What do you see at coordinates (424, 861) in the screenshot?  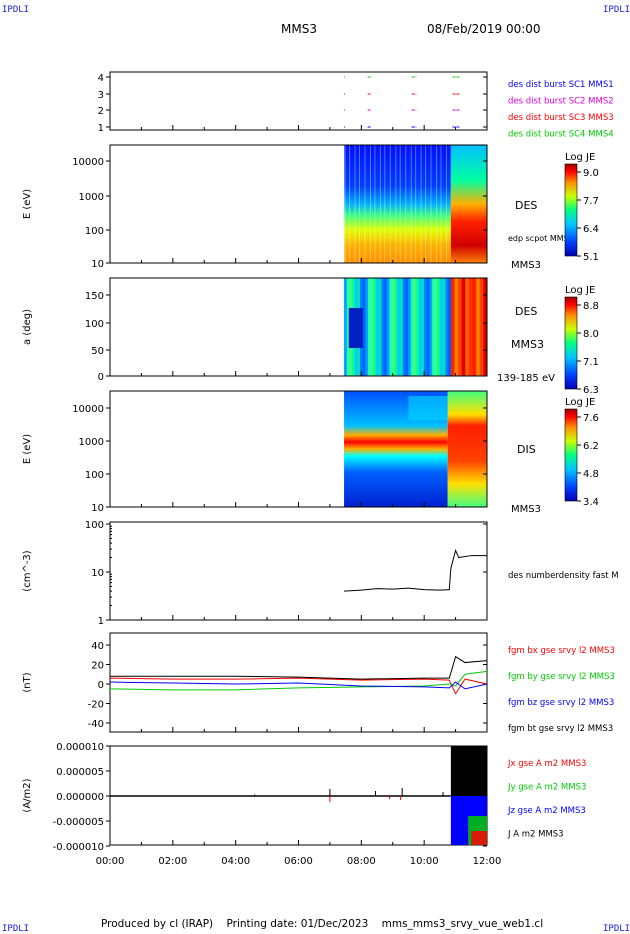 I see `x-axis-tick-label: 10:00` at bounding box center [424, 861].